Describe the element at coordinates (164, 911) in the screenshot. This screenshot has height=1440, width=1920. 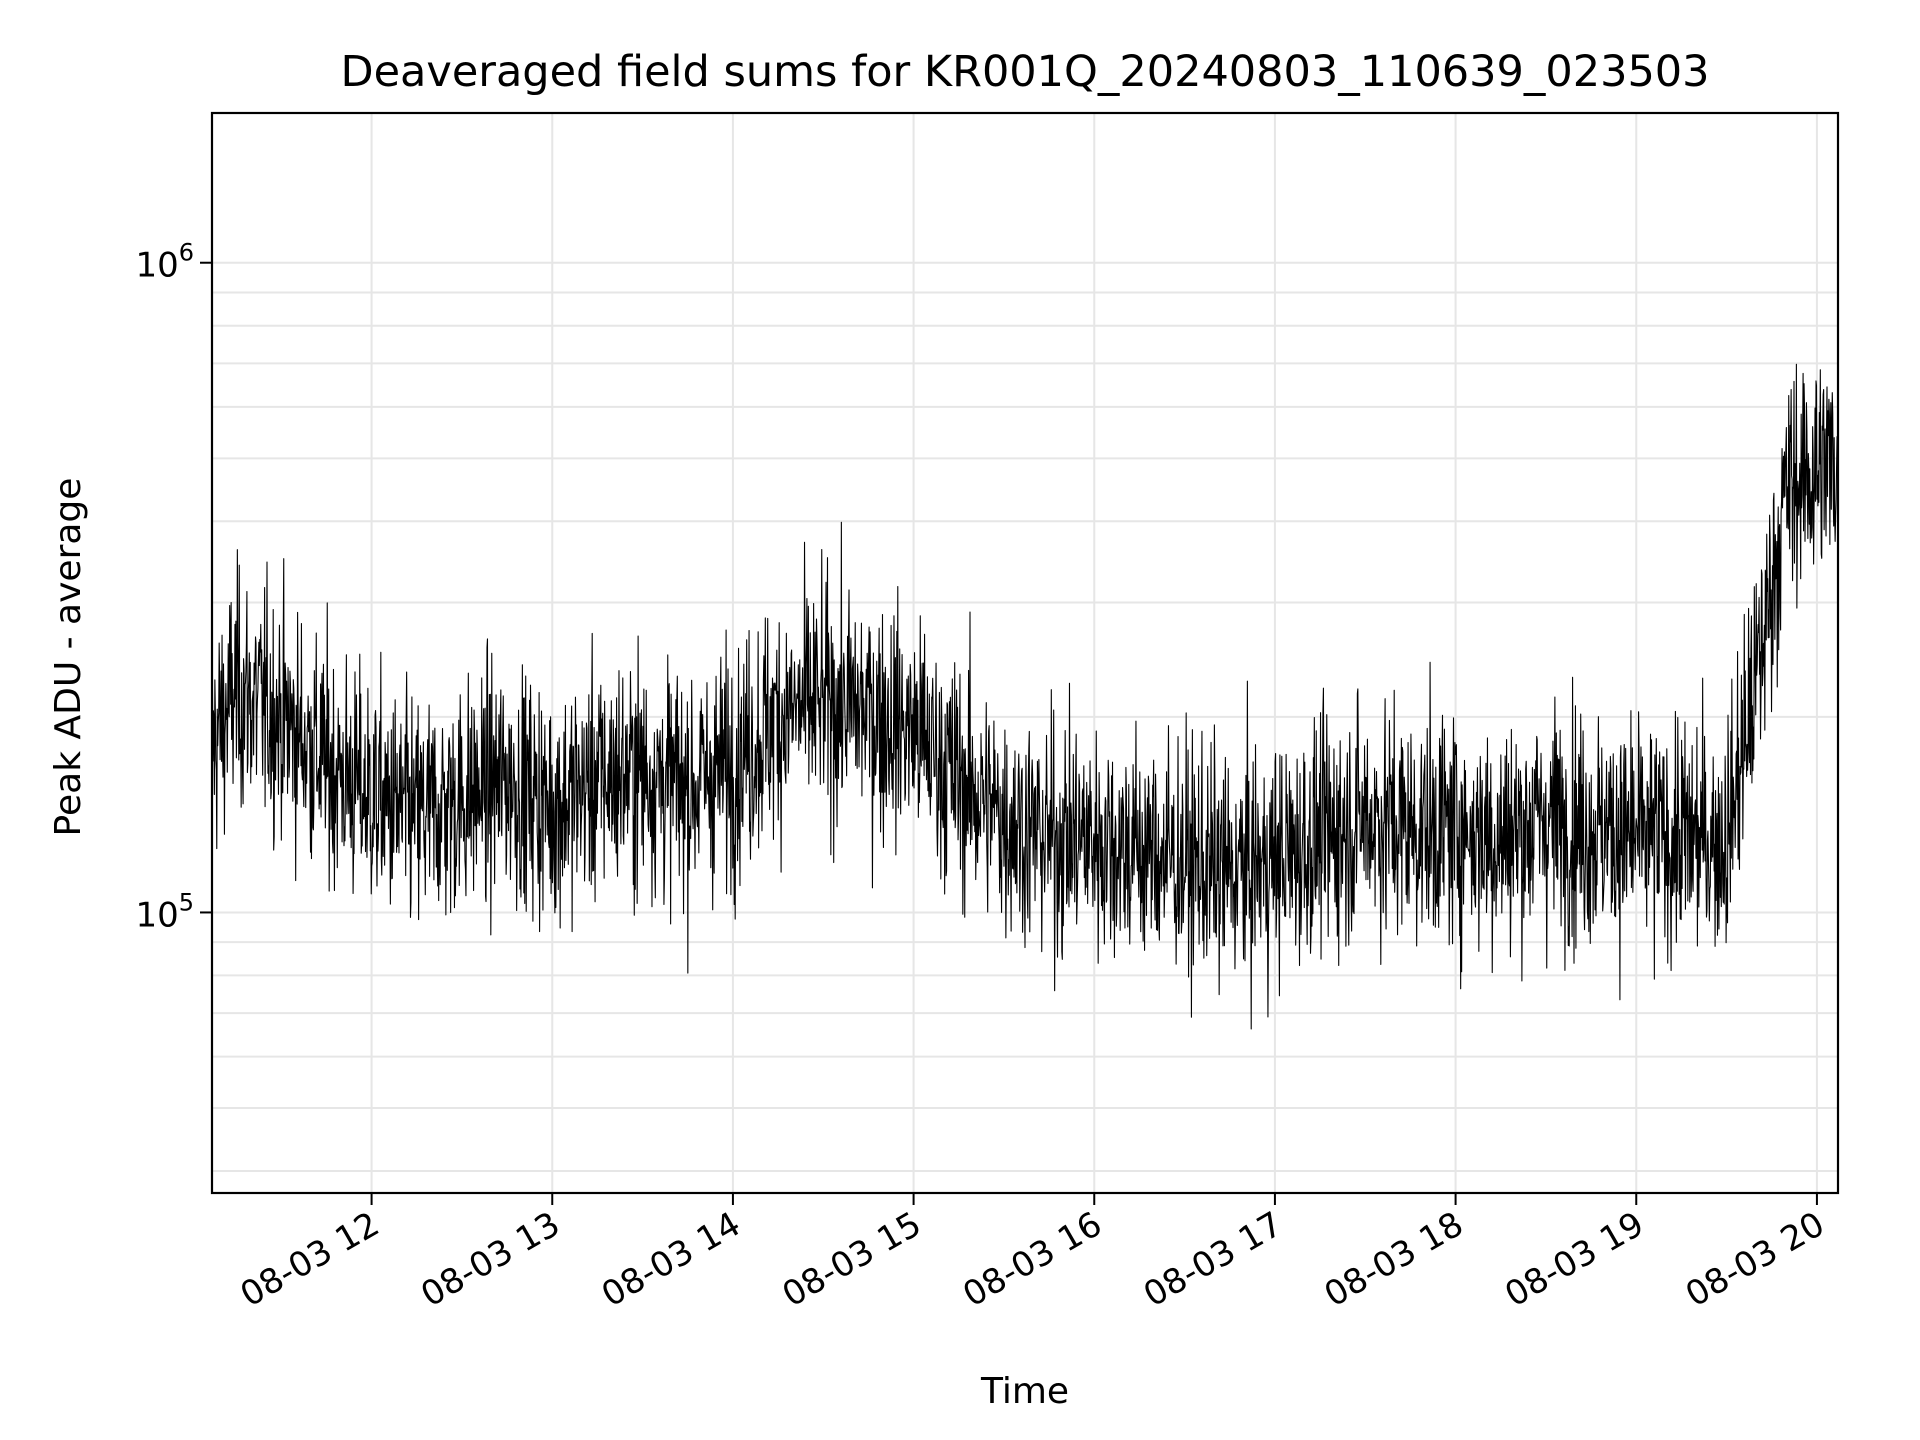
I see `y-tick-label: 10⁵` at that location.